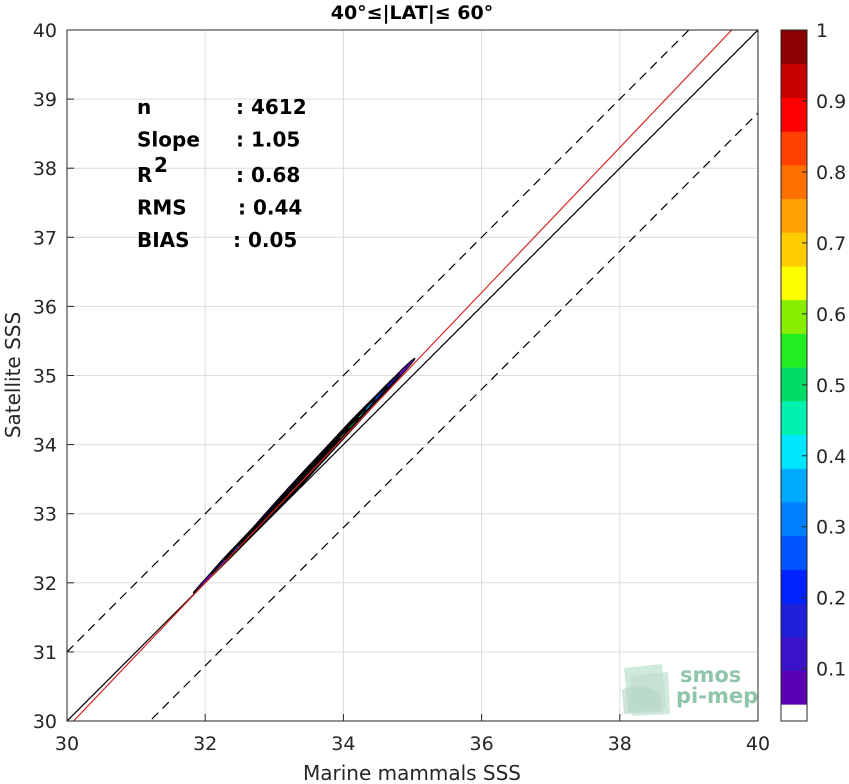 This screenshot has height=784, width=849. I want to click on colorbar, so click(794, 375).